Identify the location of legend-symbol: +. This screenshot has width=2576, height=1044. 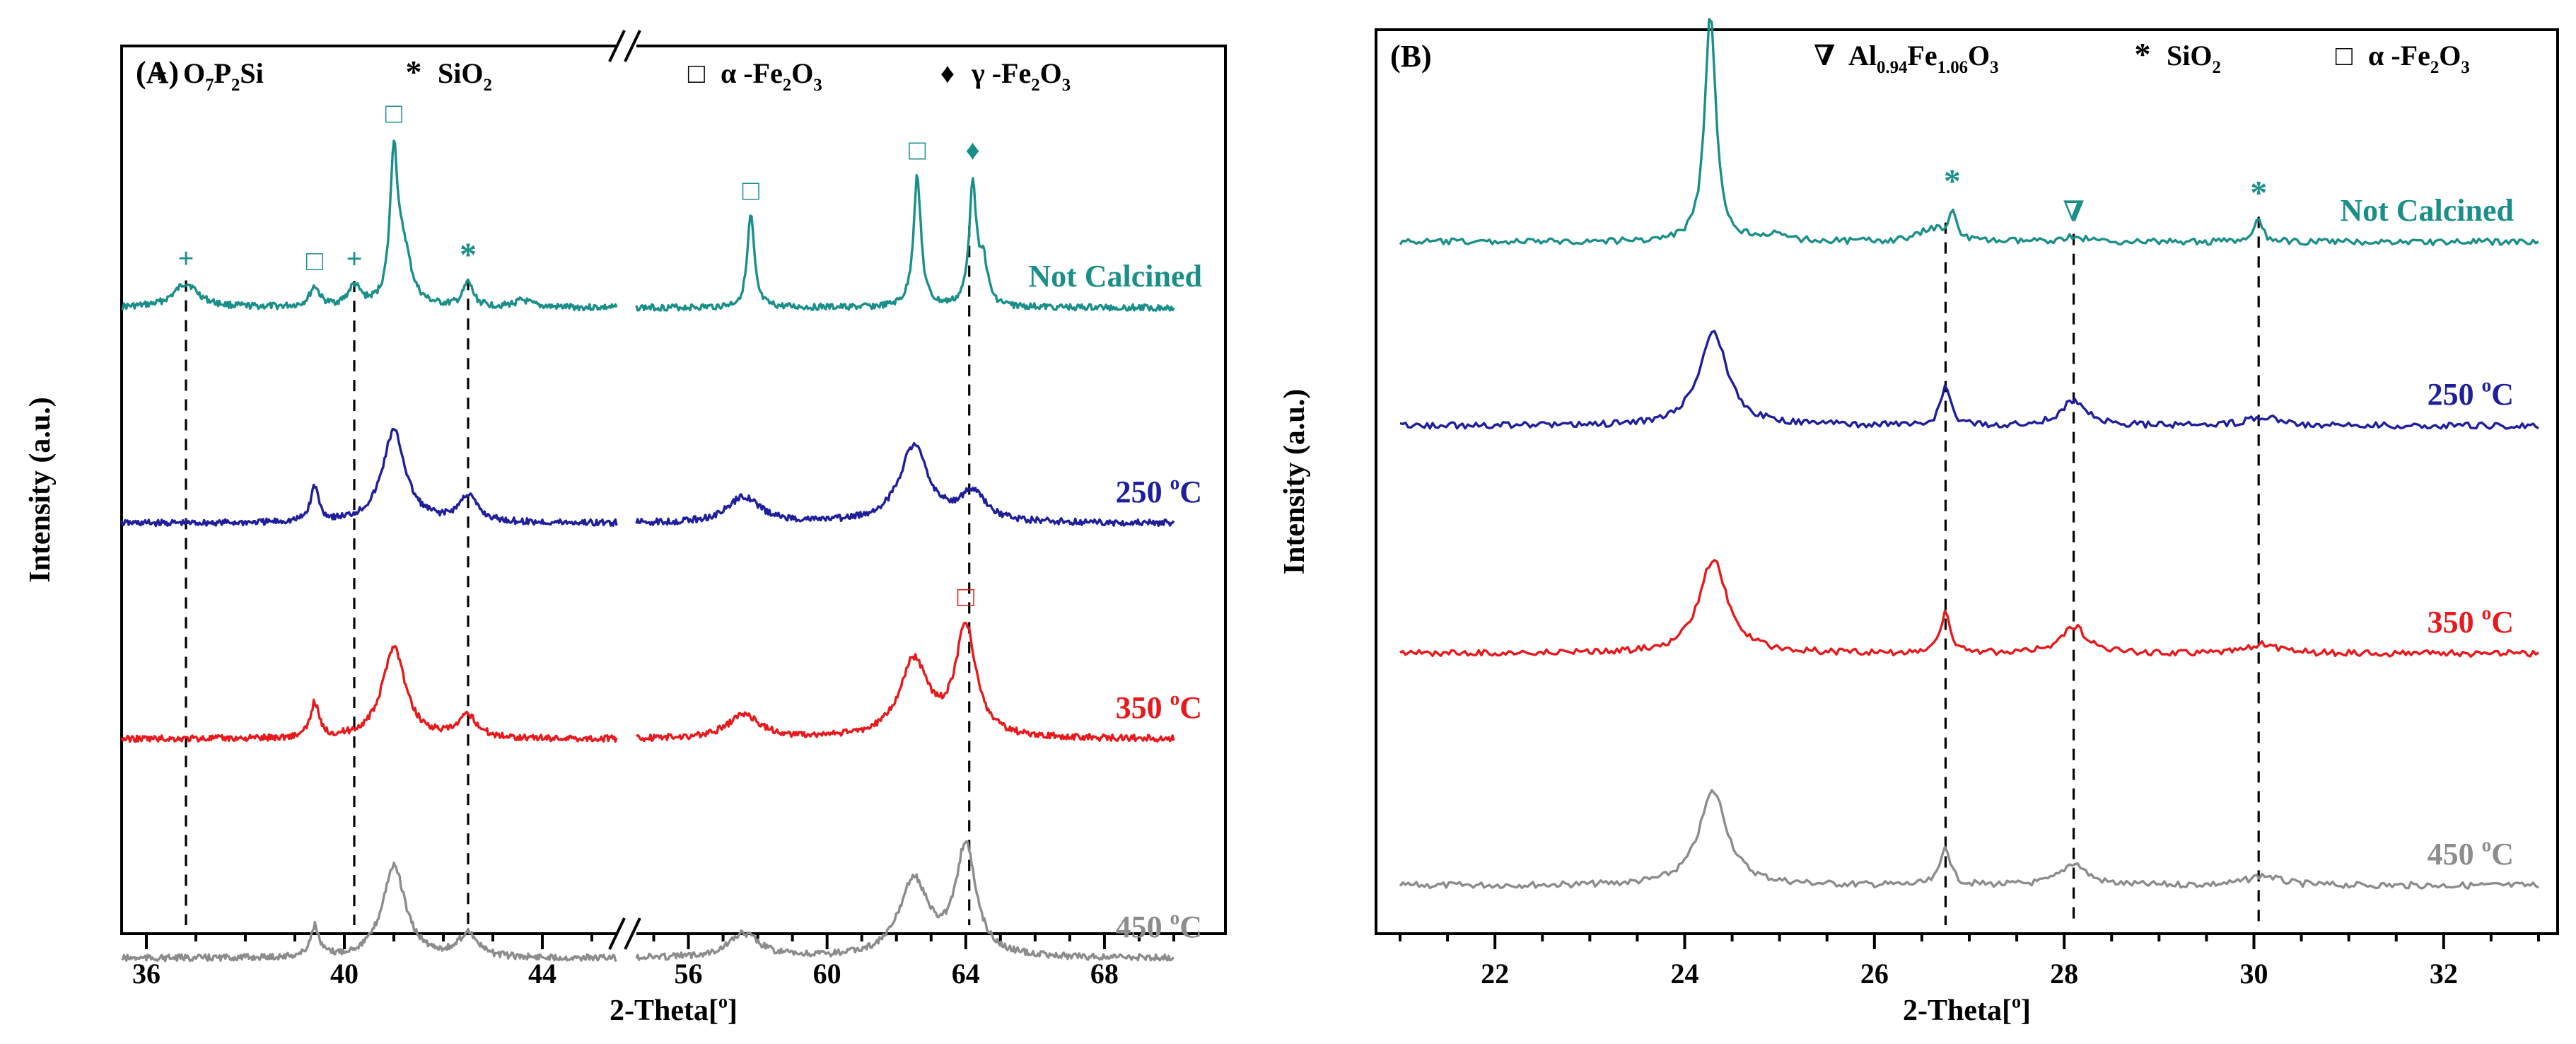
(159, 73).